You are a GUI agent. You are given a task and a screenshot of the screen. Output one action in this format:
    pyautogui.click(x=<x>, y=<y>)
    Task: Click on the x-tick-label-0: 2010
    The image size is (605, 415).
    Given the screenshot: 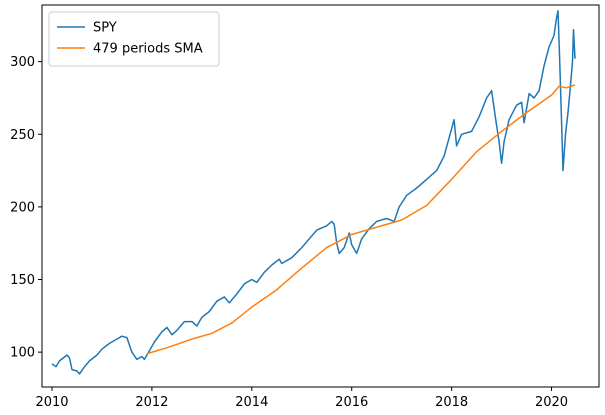 What is the action you would take?
    pyautogui.click(x=51, y=402)
    